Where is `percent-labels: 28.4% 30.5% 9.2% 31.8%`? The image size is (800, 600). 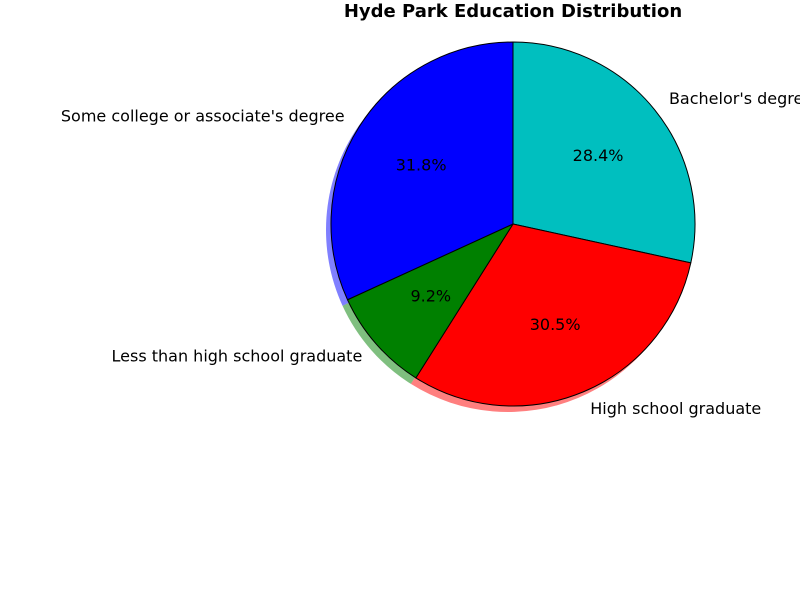
percent-labels: 28.4% 30.5% 9.2% 31.8% is located at coordinates (510, 240).